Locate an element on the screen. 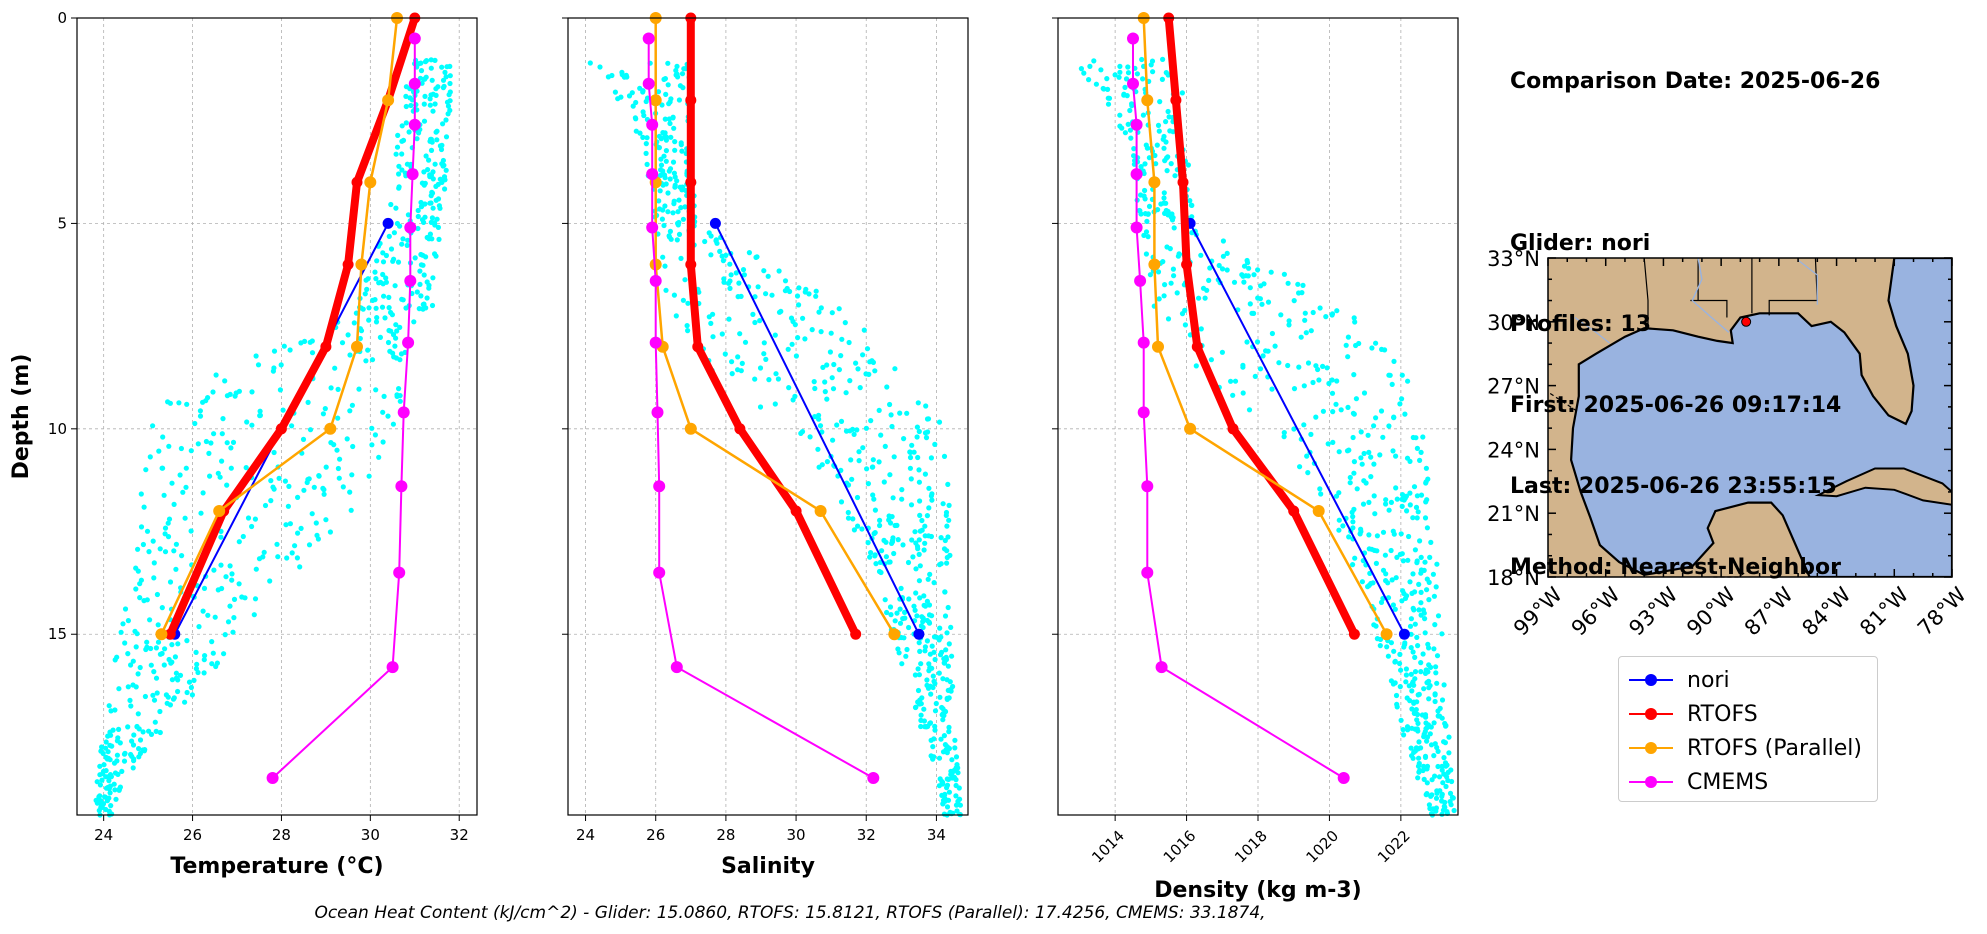 The width and height of the screenshot is (1987, 934). legend-swatch is located at coordinates (1651, 680).